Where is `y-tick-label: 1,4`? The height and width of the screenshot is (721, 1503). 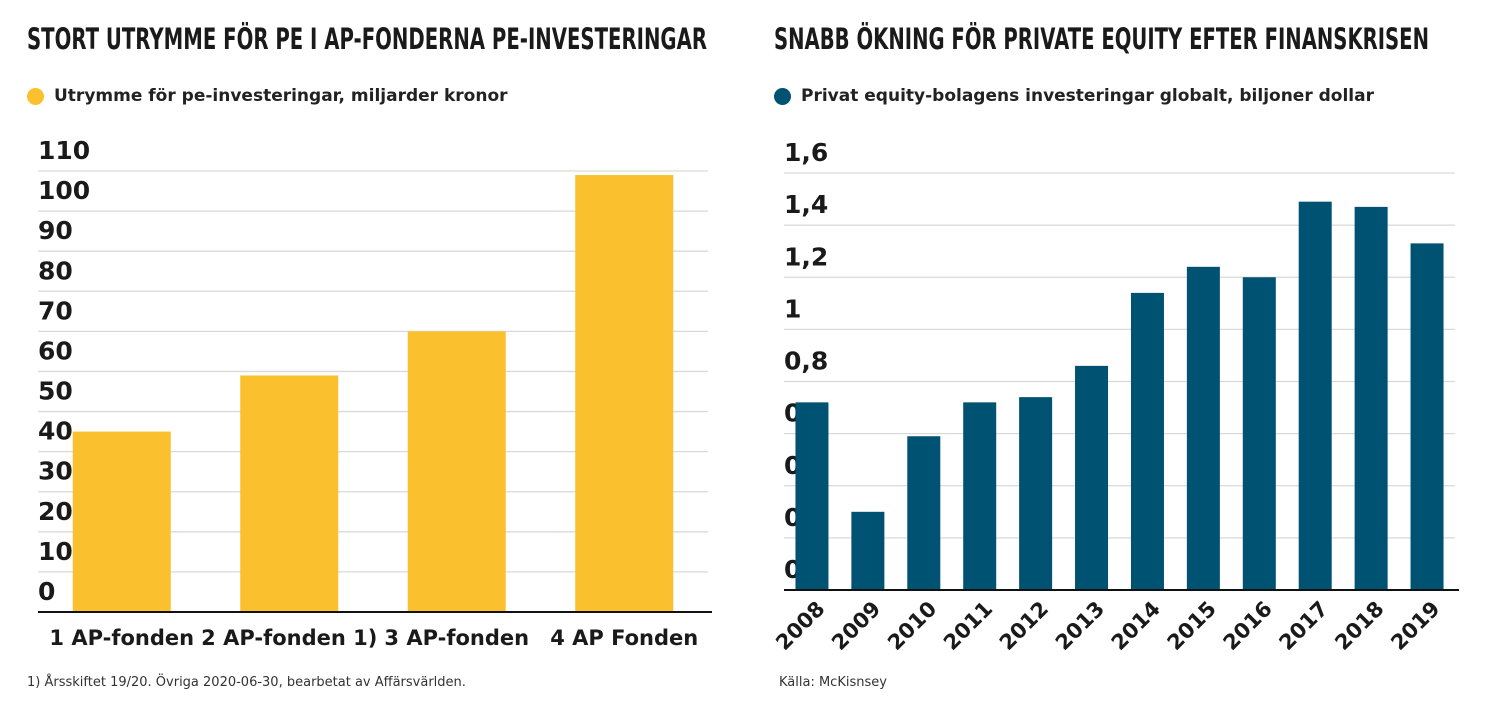 y-tick-label: 1,4 is located at coordinates (806, 204).